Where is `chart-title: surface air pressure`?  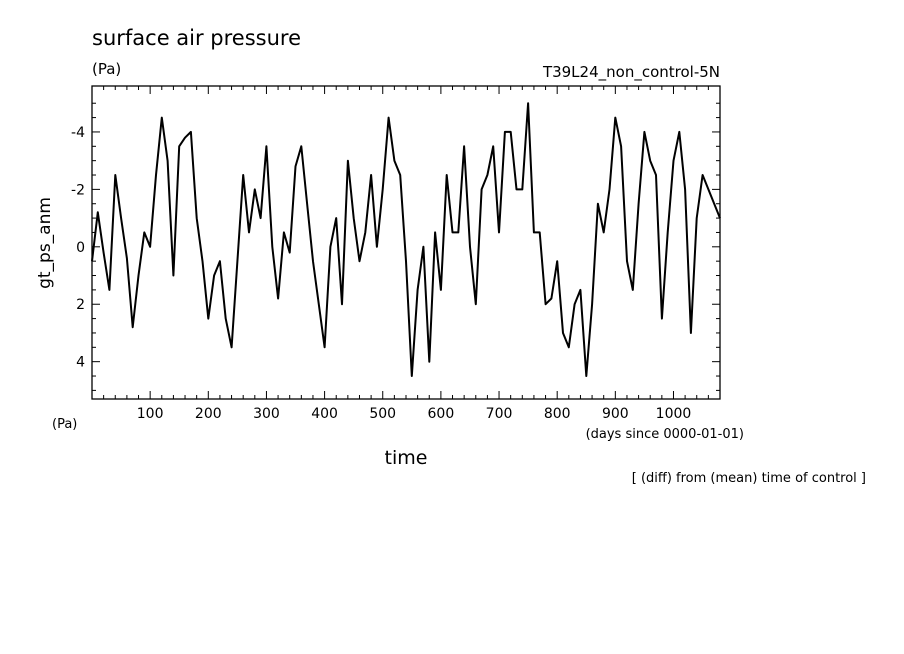 chart-title: surface air pressure is located at coordinates (196, 38).